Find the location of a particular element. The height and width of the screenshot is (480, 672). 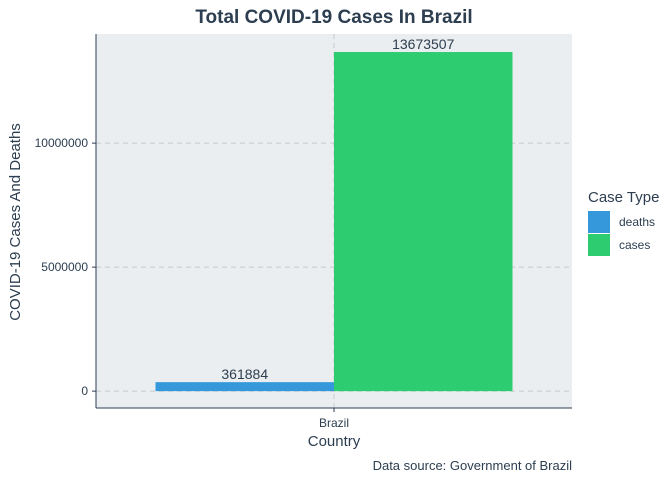

legend: Case Type deaths cases is located at coordinates (623, 222).